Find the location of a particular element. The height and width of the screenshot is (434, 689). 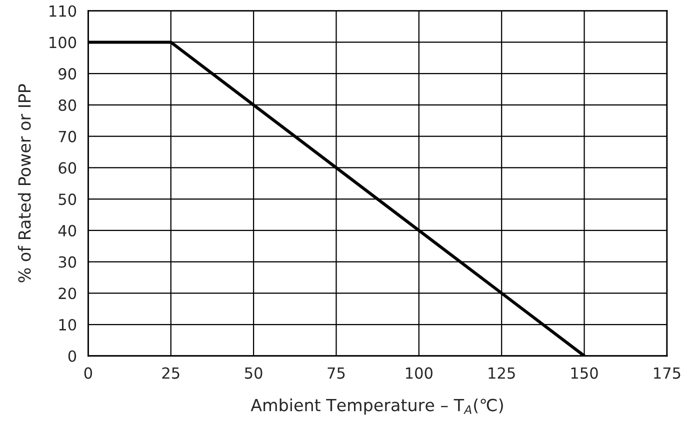

y-tick-label: 70 is located at coordinates (67, 136).